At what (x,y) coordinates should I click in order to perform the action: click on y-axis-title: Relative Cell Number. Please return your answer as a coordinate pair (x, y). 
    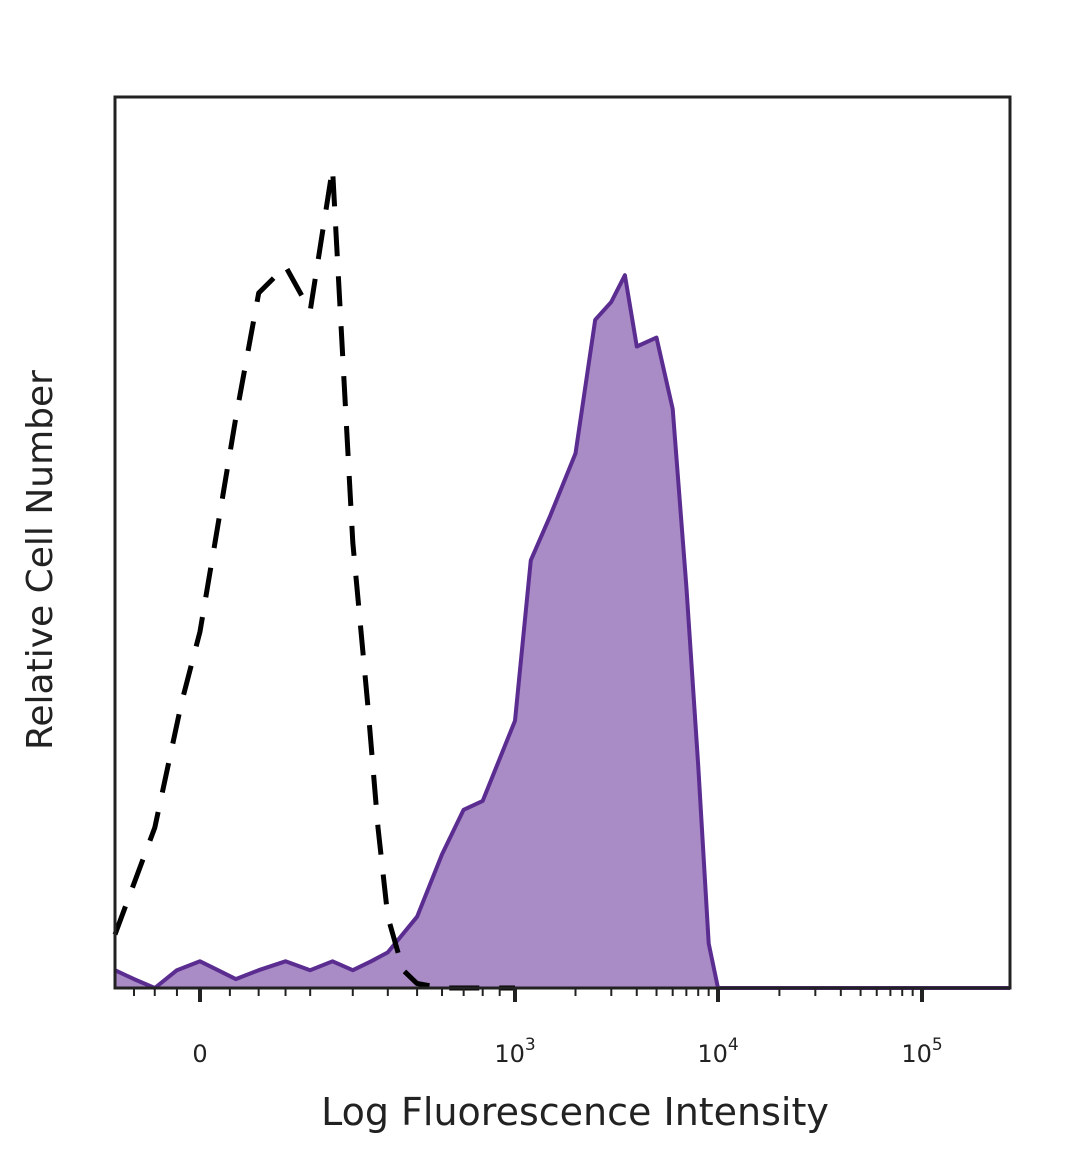
    Looking at the image, I should click on (40, 560).